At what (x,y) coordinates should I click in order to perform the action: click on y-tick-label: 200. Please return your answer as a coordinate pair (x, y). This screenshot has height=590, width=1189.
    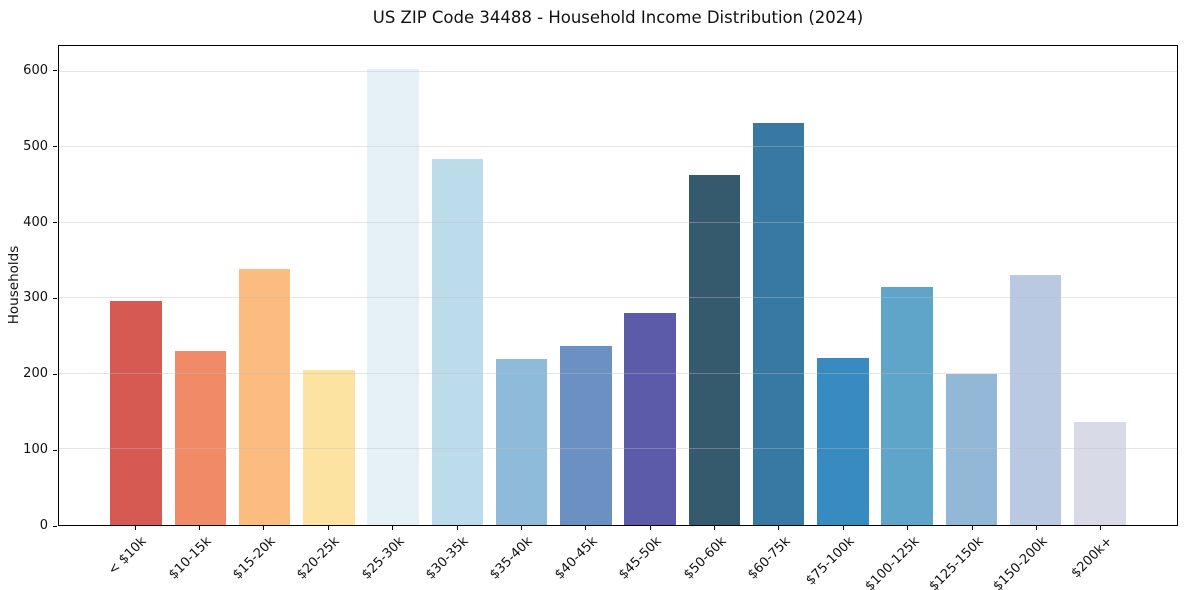
    Looking at the image, I should click on (35, 374).